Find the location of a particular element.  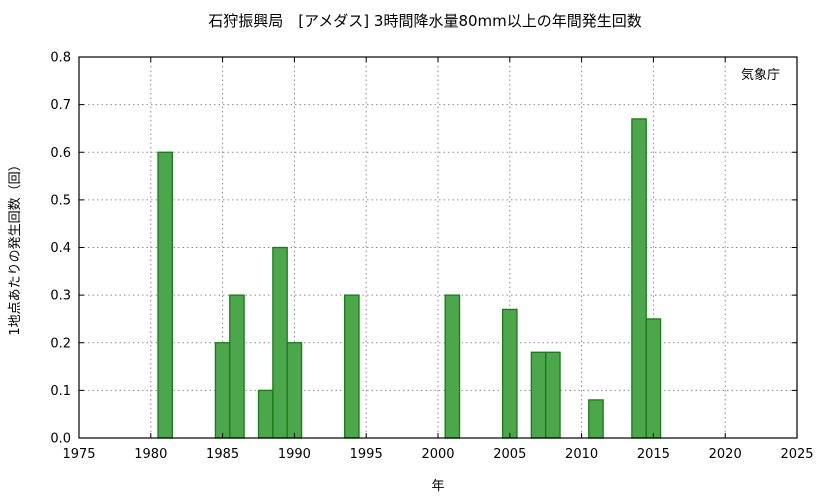

bar-1990 is located at coordinates (294, 390).